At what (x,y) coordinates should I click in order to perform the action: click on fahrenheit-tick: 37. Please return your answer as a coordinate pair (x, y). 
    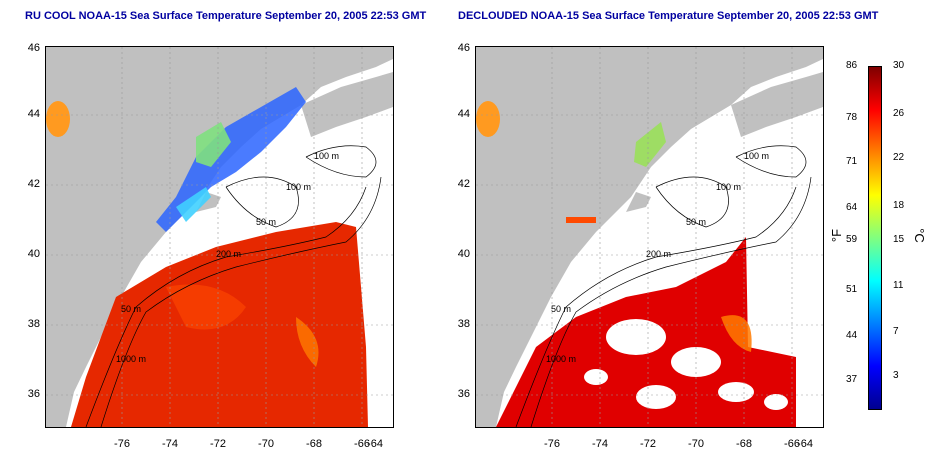
    Looking at the image, I should click on (852, 379).